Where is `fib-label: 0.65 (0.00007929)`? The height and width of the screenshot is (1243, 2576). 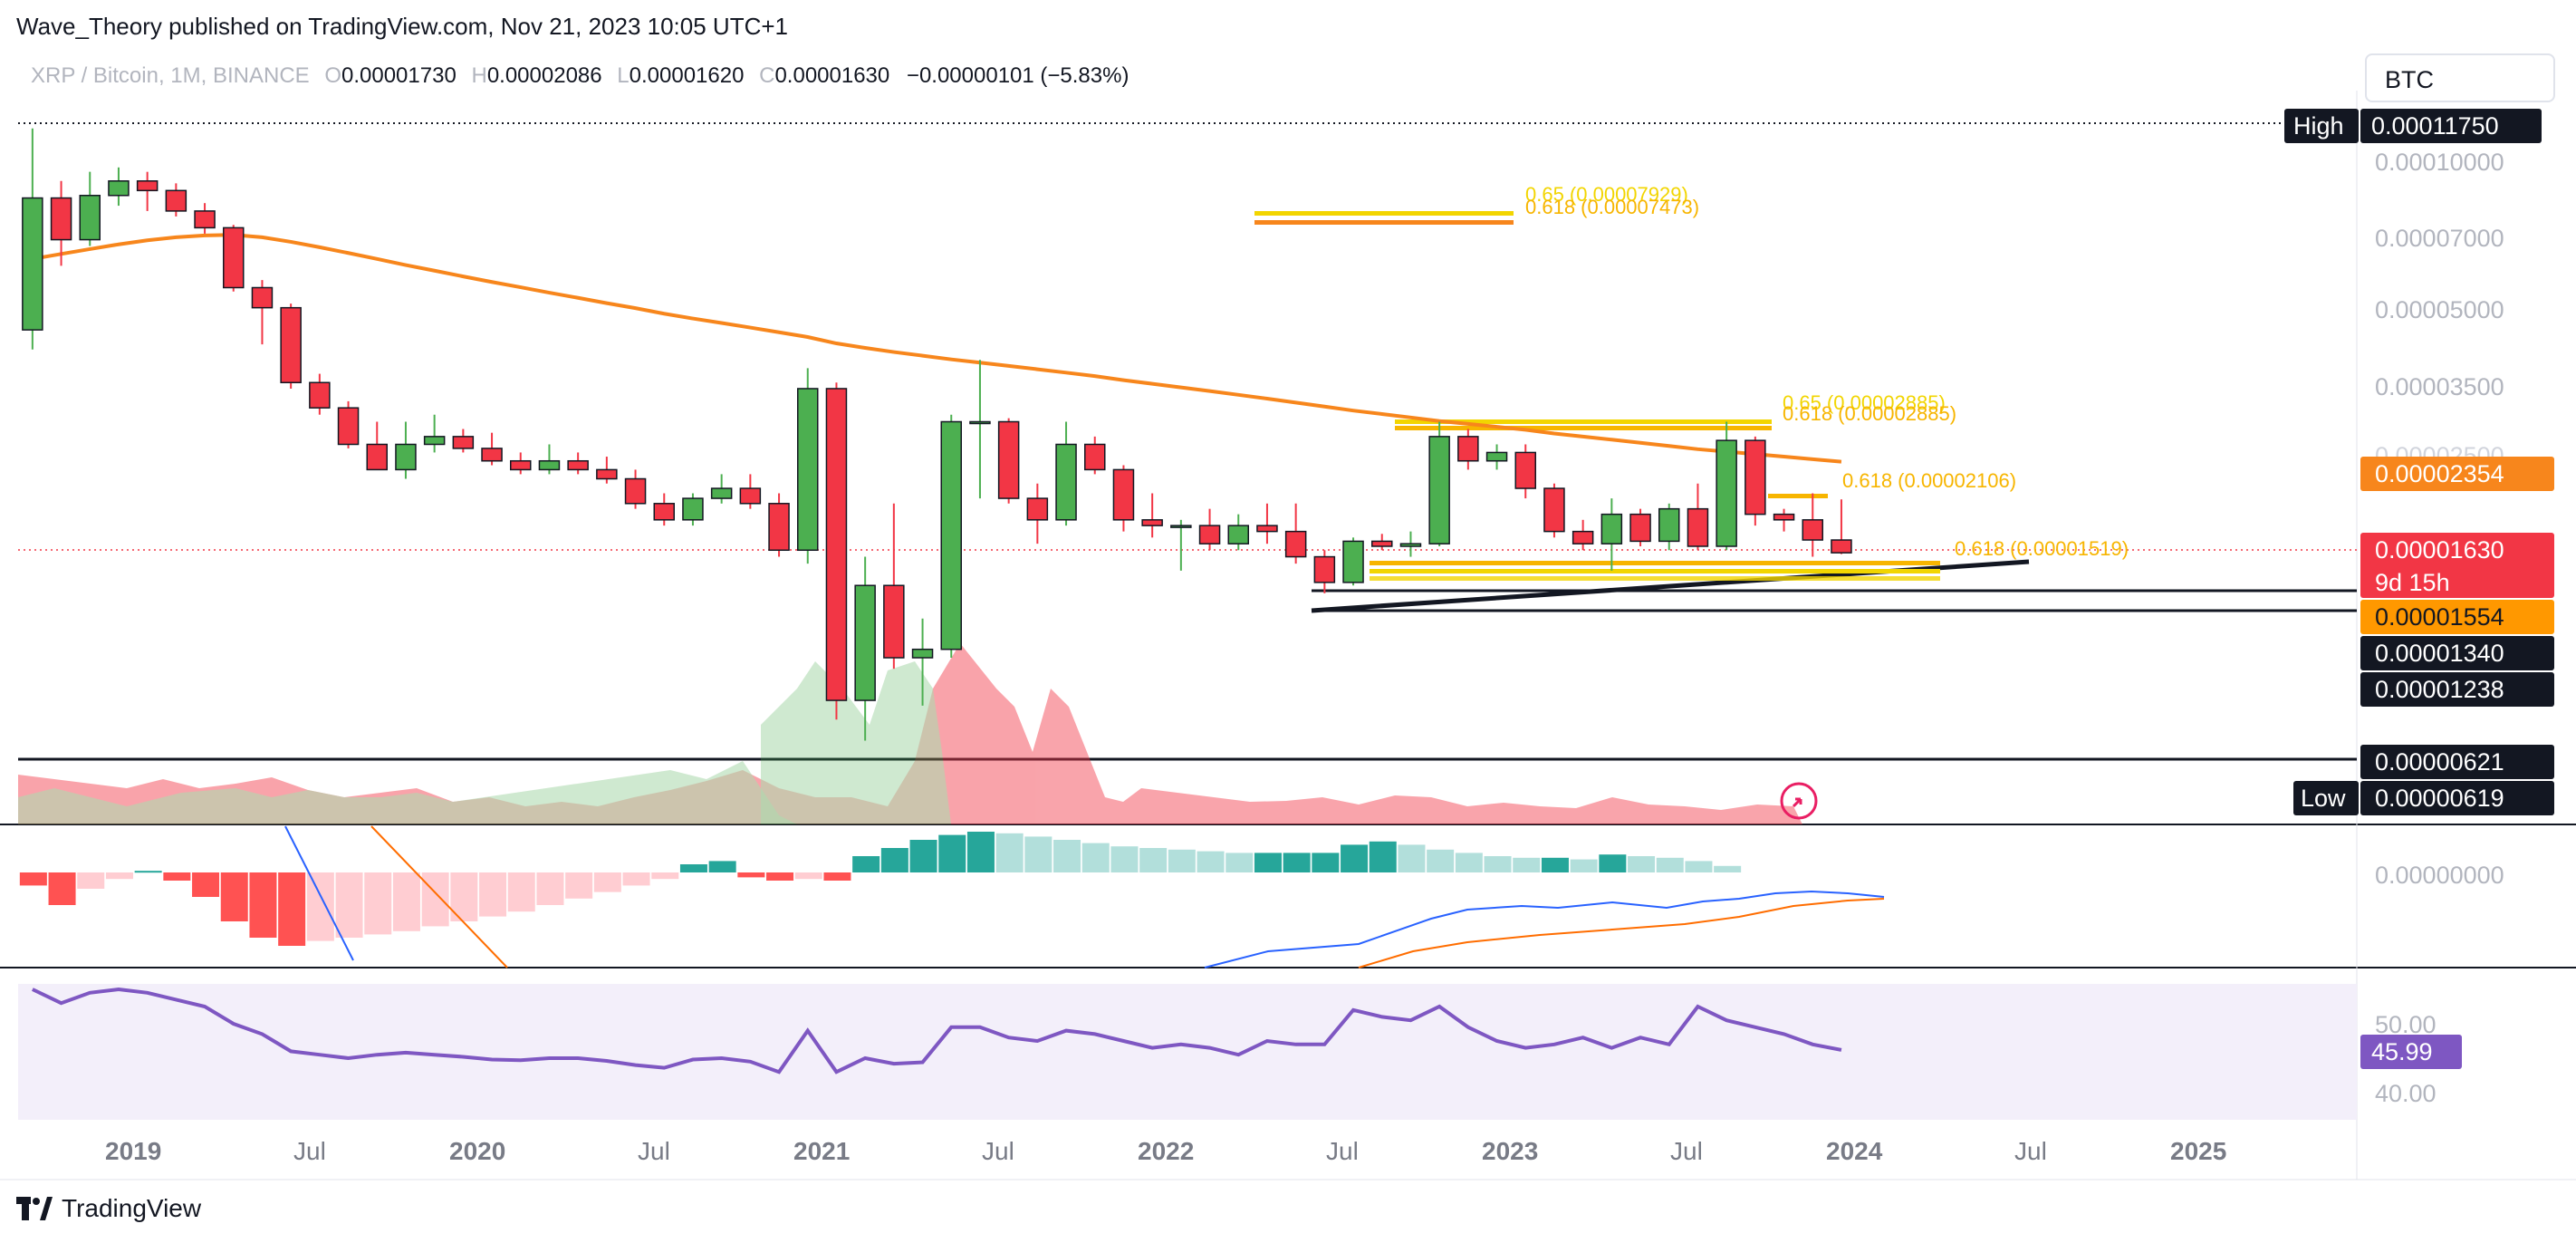
fib-label: 0.65 (0.00007929) is located at coordinates (1606, 194).